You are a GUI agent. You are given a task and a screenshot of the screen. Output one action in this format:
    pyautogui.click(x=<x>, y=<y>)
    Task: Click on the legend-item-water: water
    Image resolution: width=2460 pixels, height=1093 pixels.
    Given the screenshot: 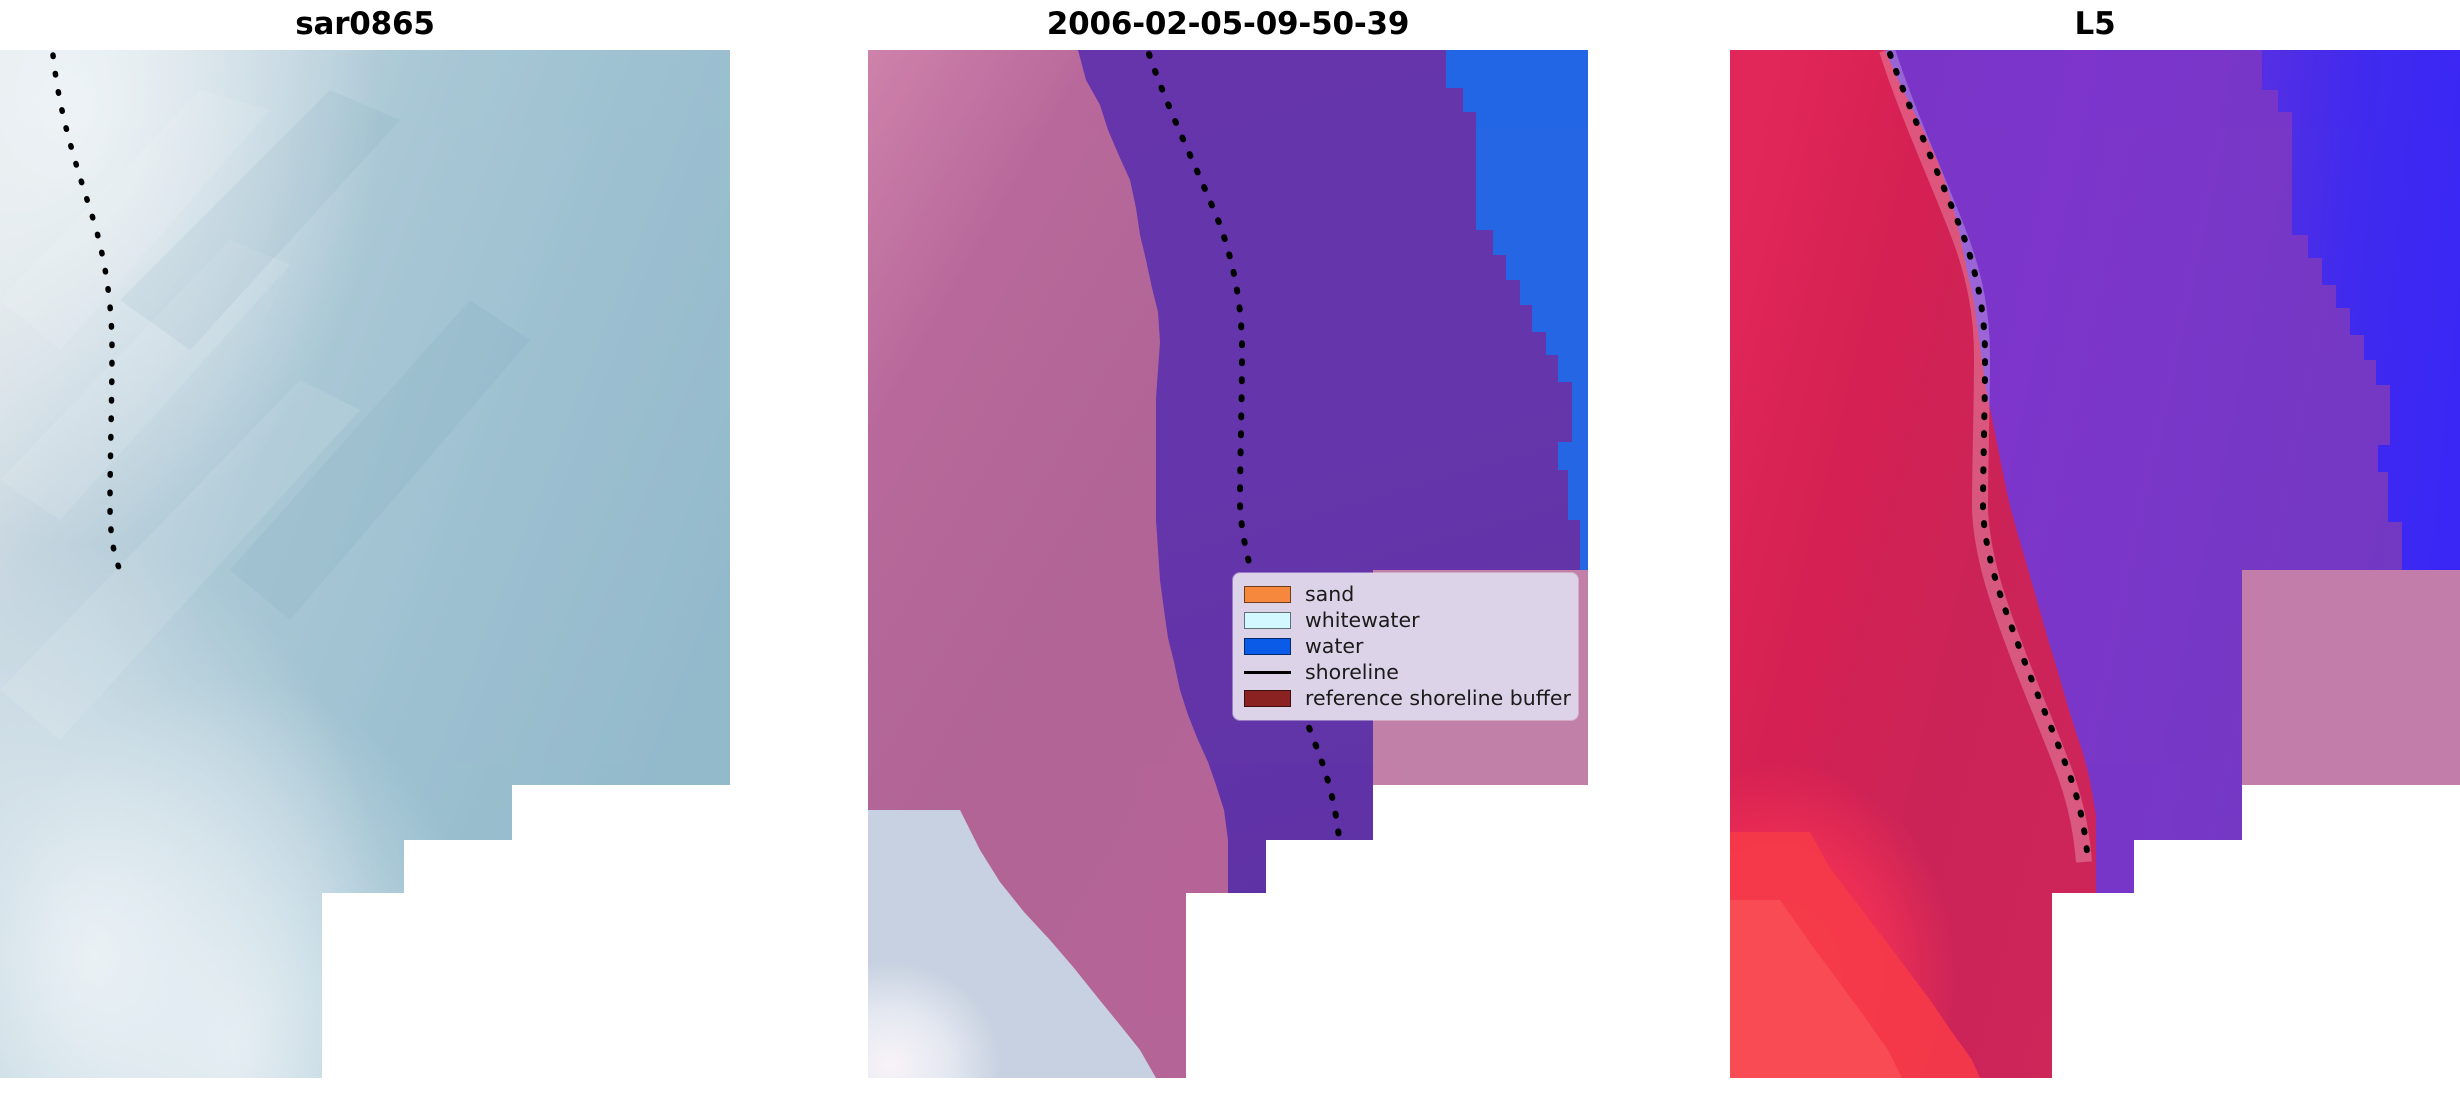 What is the action you would take?
    pyautogui.click(x=1406, y=646)
    